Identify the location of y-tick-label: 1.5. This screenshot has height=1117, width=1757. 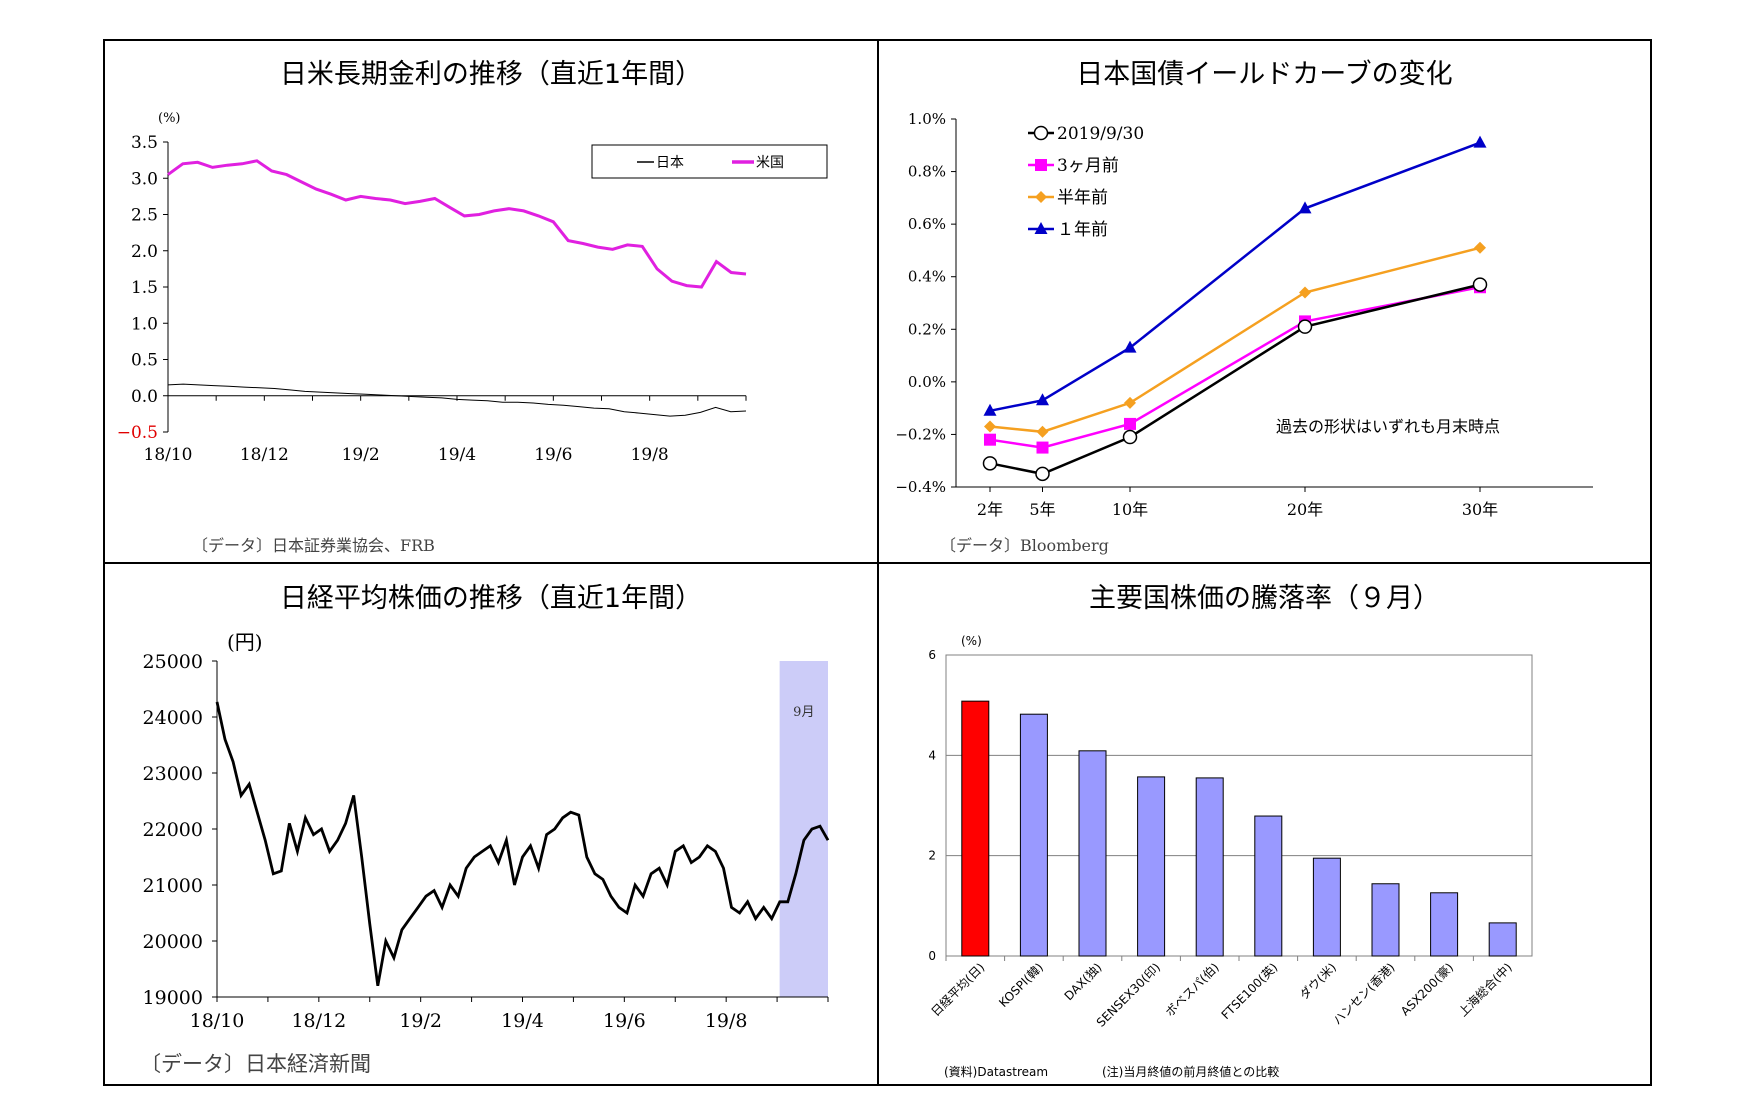
(144, 288).